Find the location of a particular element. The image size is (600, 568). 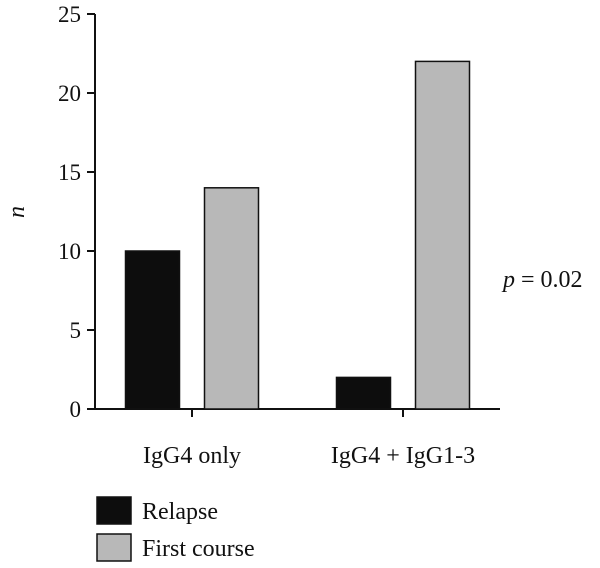

y-tick-label: 25 is located at coordinates (69, 14).